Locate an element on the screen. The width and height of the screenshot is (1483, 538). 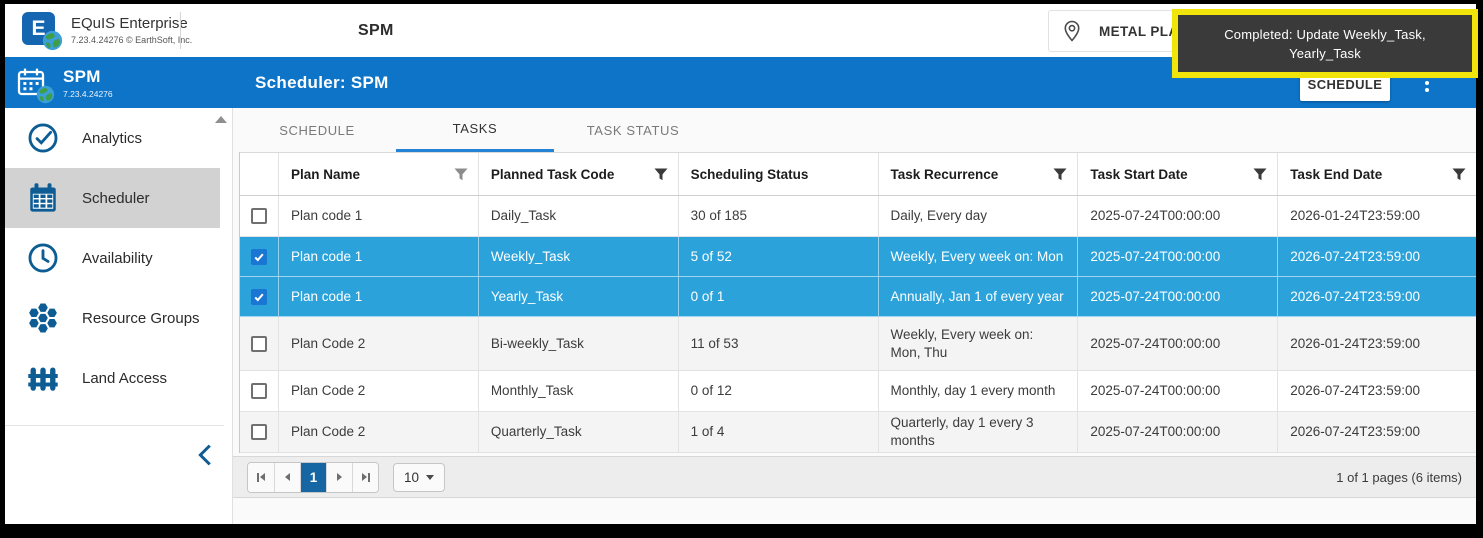
sidebar-item-availability: Availability is located at coordinates (118, 258).